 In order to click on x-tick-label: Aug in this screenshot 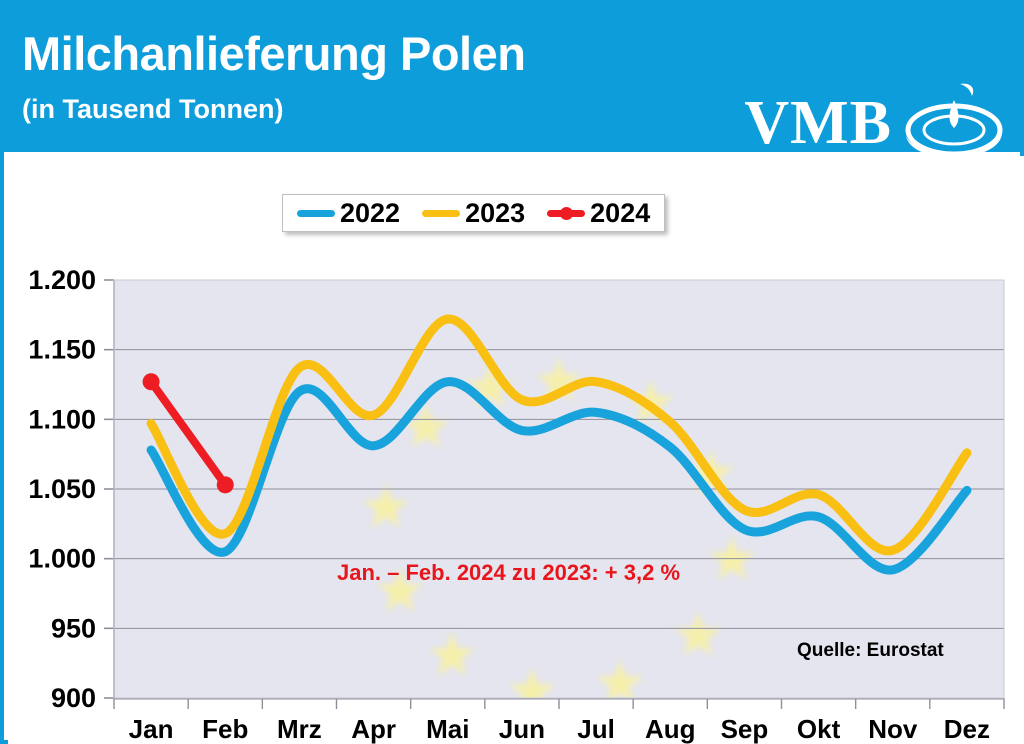, I will do `click(670, 729)`.